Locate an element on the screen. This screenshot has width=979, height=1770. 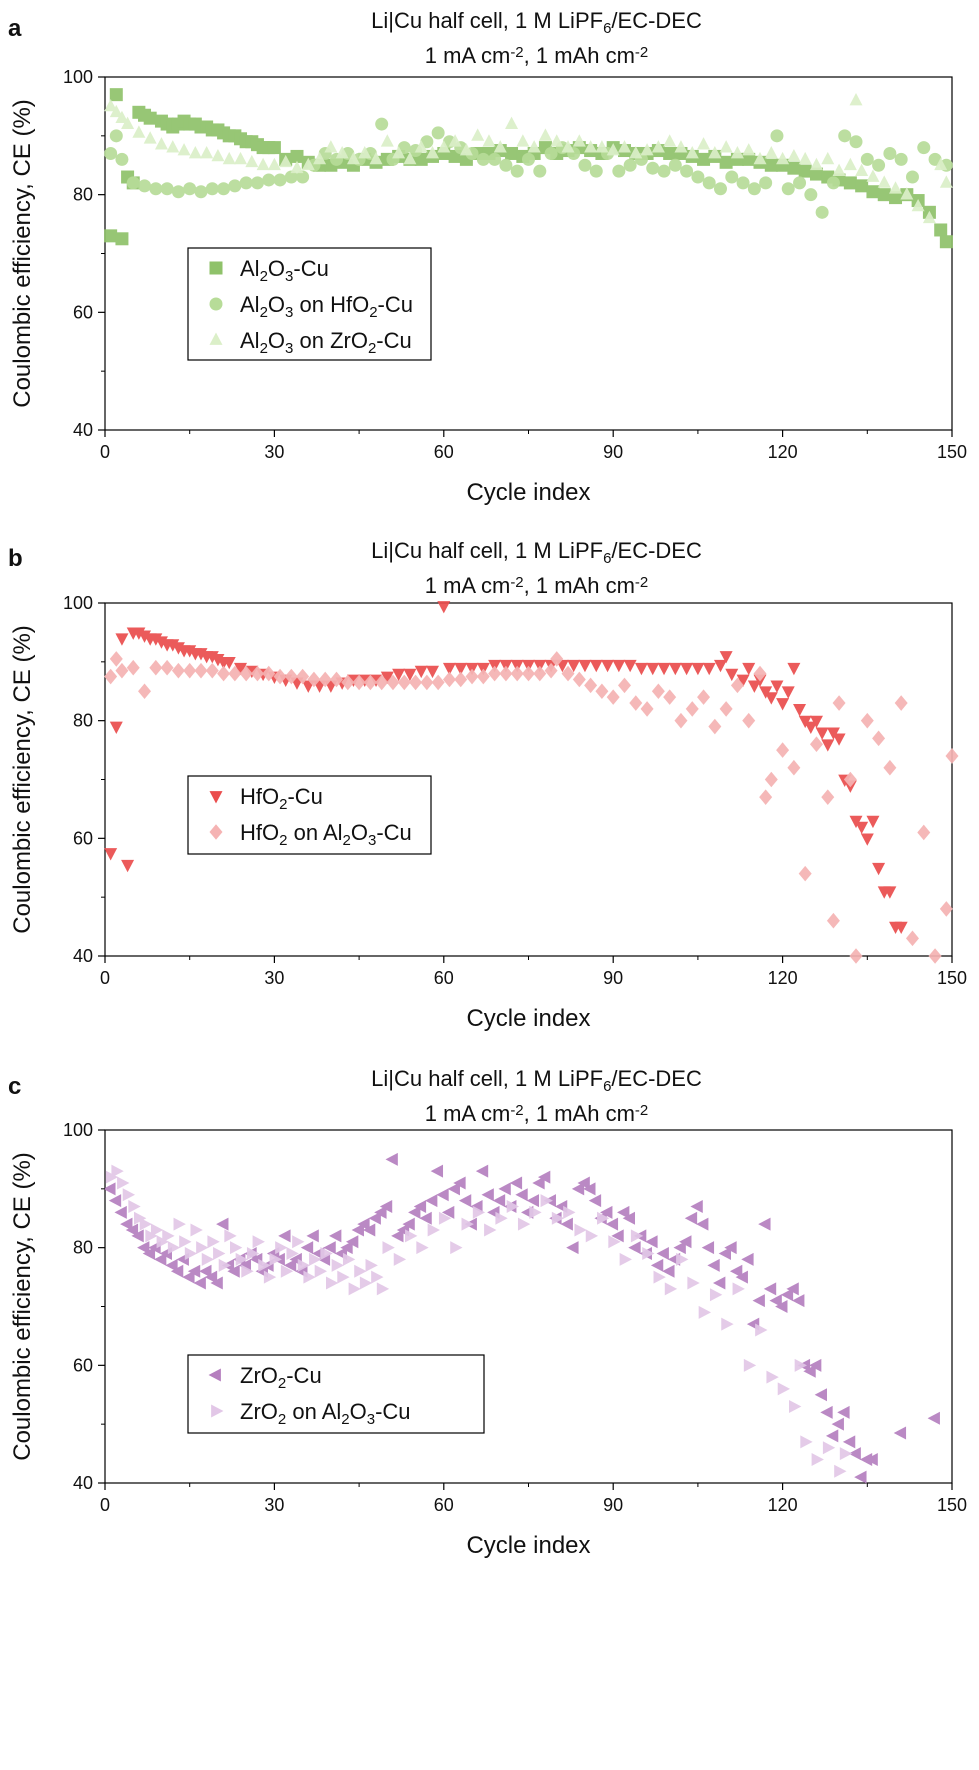
legend-marker is located at coordinates (214, 1375).